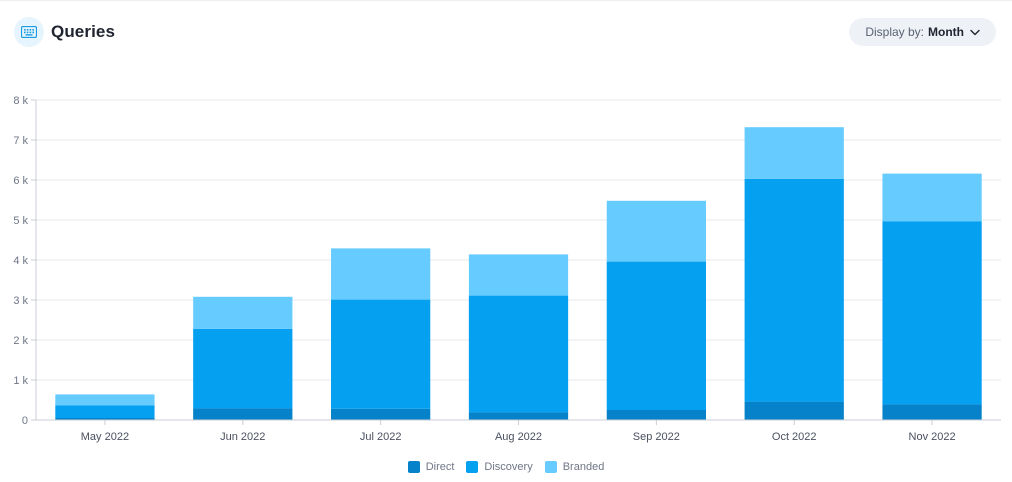 The image size is (1012, 482). Describe the element at coordinates (29, 32) in the screenshot. I see `keyboard-icon` at that location.